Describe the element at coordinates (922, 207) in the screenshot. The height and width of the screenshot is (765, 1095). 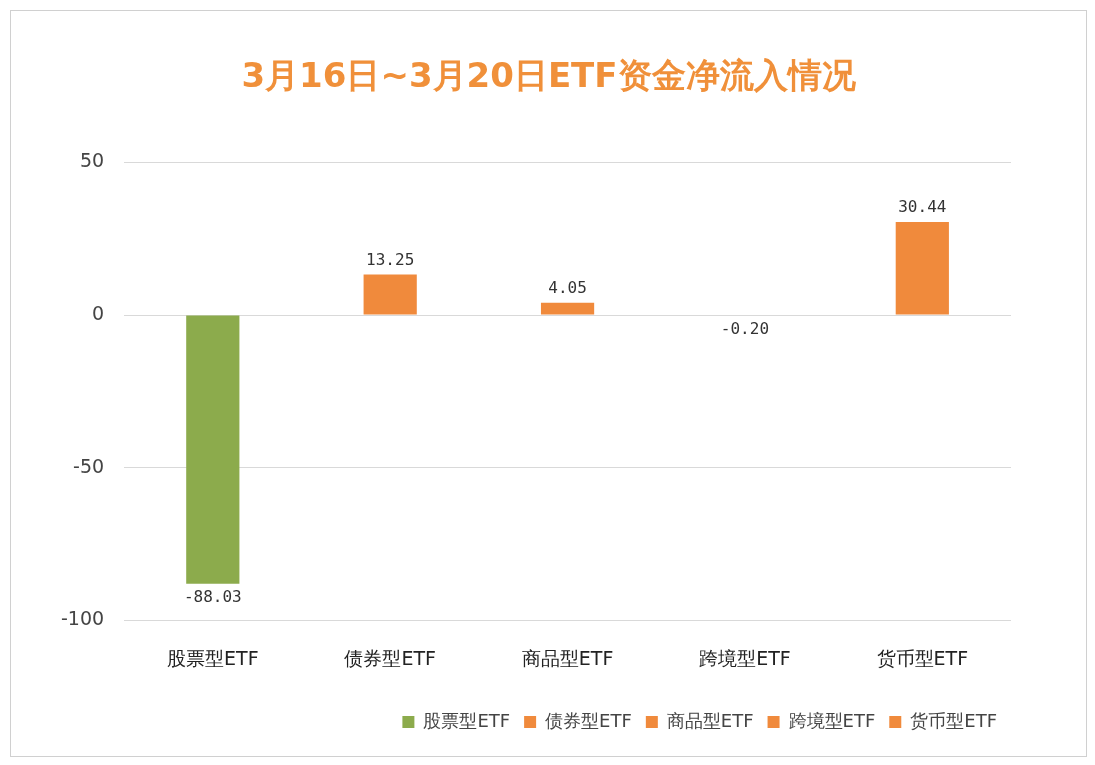
I see `data-label: 30.44` at that location.